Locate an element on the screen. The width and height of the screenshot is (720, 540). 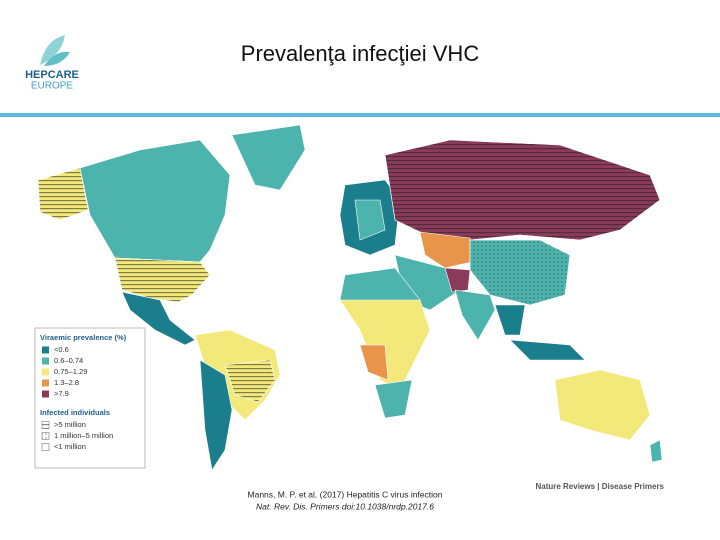
indonesia is located at coordinates (547, 350).